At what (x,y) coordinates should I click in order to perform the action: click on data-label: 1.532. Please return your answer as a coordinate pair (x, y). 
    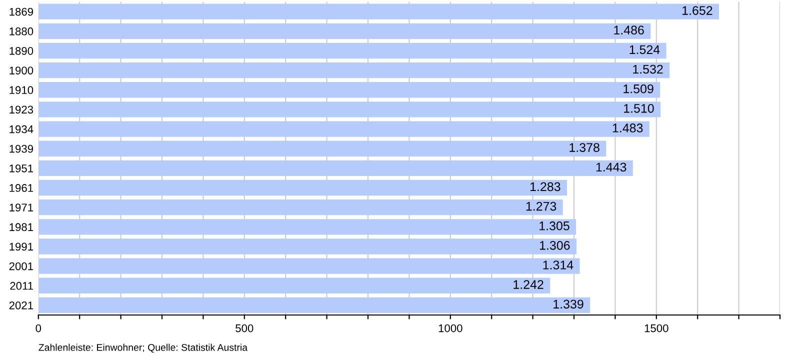
    Looking at the image, I should click on (648, 69).